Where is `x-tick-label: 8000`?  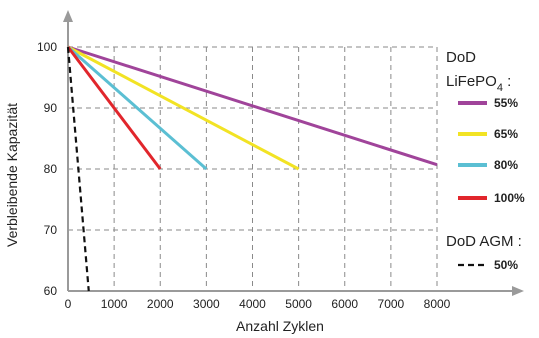 x-tick-label: 8000 is located at coordinates (437, 304).